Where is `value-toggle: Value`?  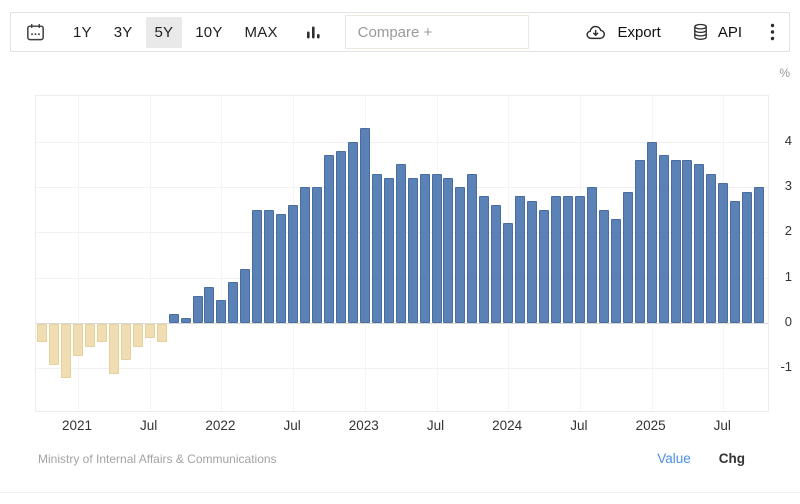 value-toggle: Value is located at coordinates (674, 458).